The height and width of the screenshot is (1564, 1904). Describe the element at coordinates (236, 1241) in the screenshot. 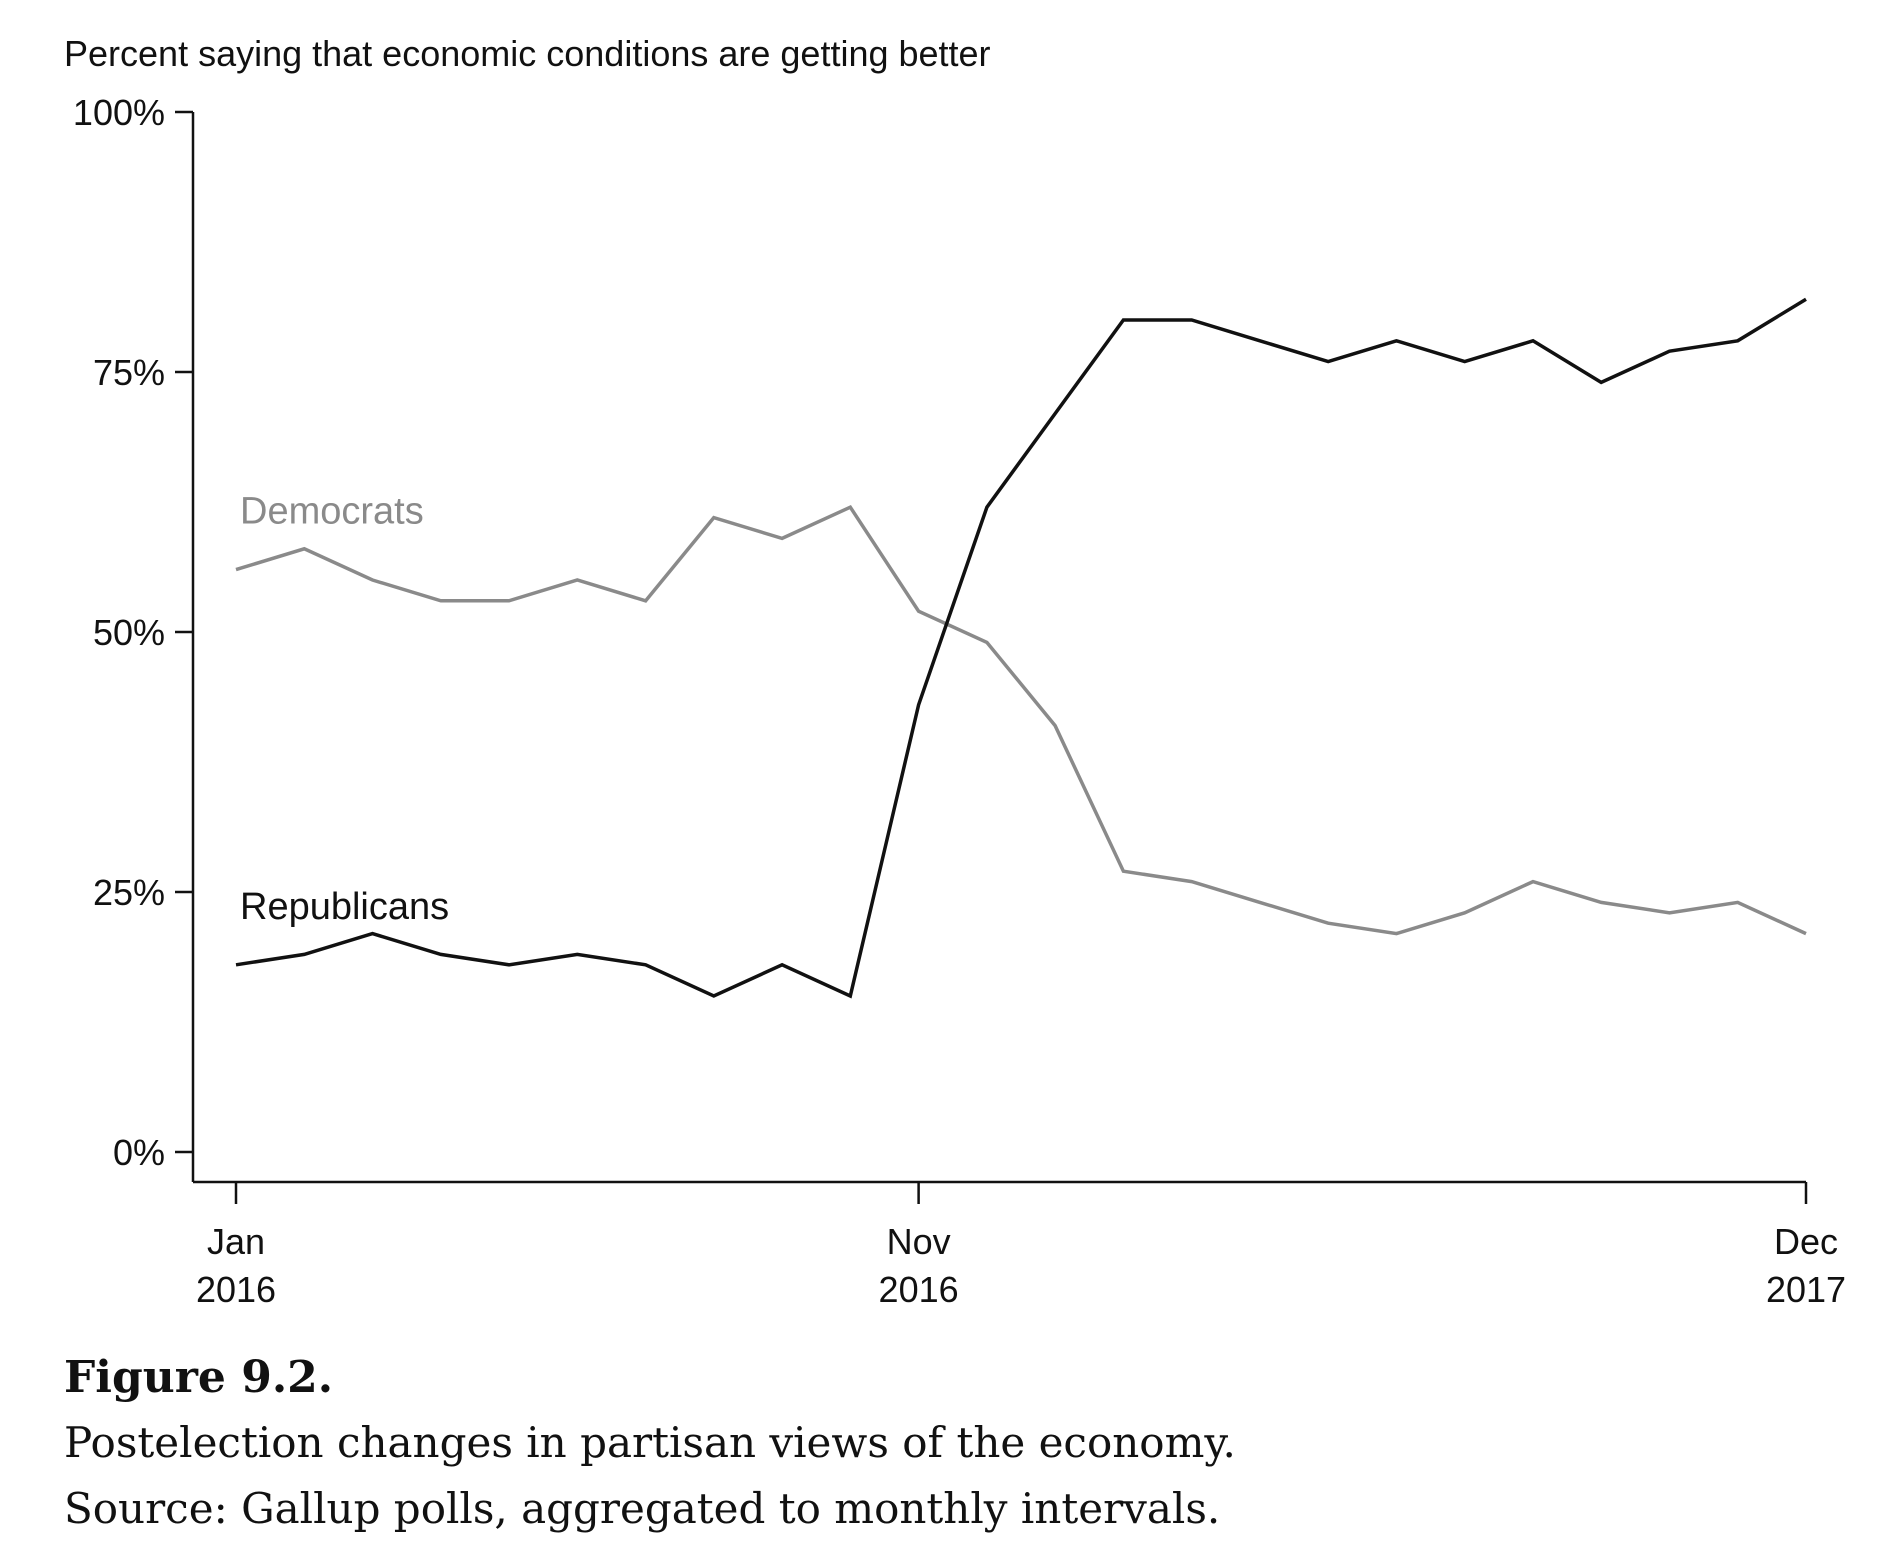

I see `x-tick-label: Jan` at that location.